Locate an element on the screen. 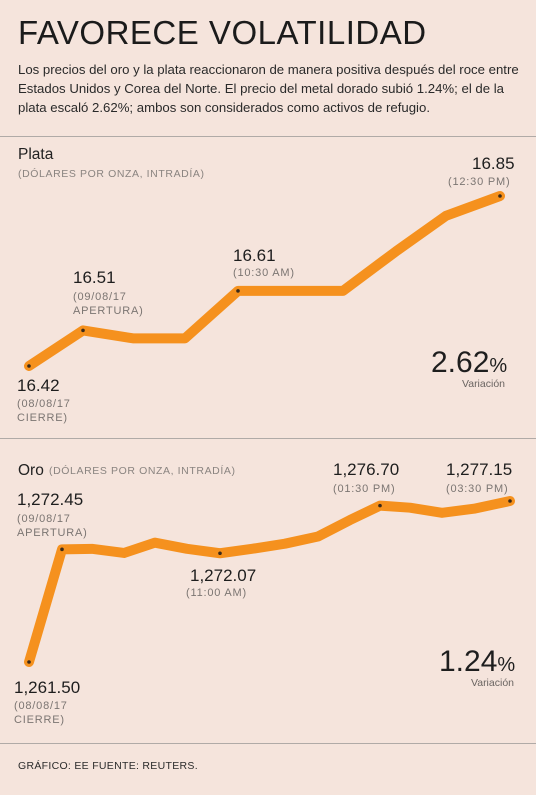 The image size is (536, 795). silver-label-note: (10:30 AM) is located at coordinates (264, 273).